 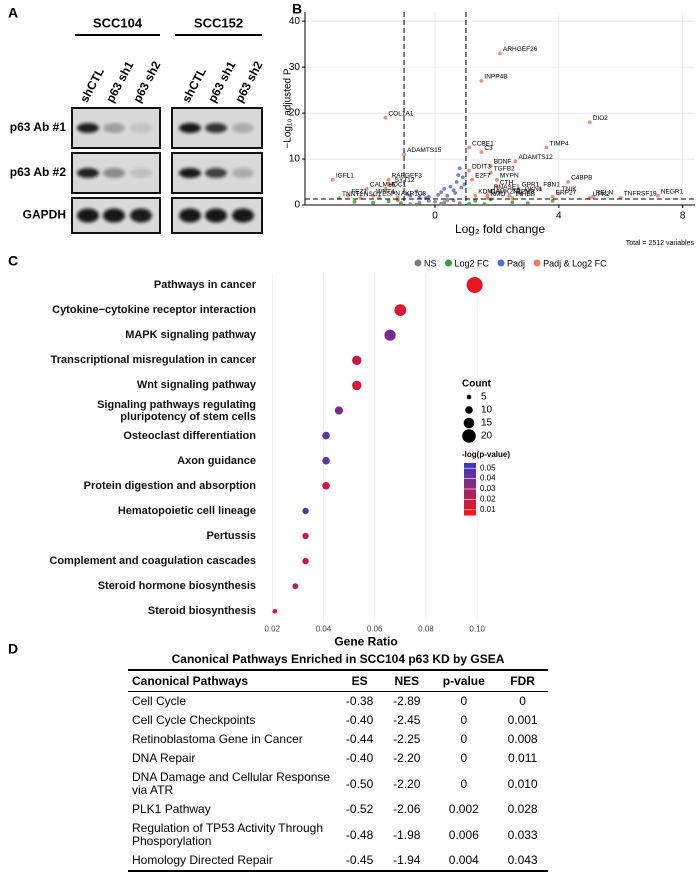 I want to click on size-legend-dot, so click(x=469, y=436).